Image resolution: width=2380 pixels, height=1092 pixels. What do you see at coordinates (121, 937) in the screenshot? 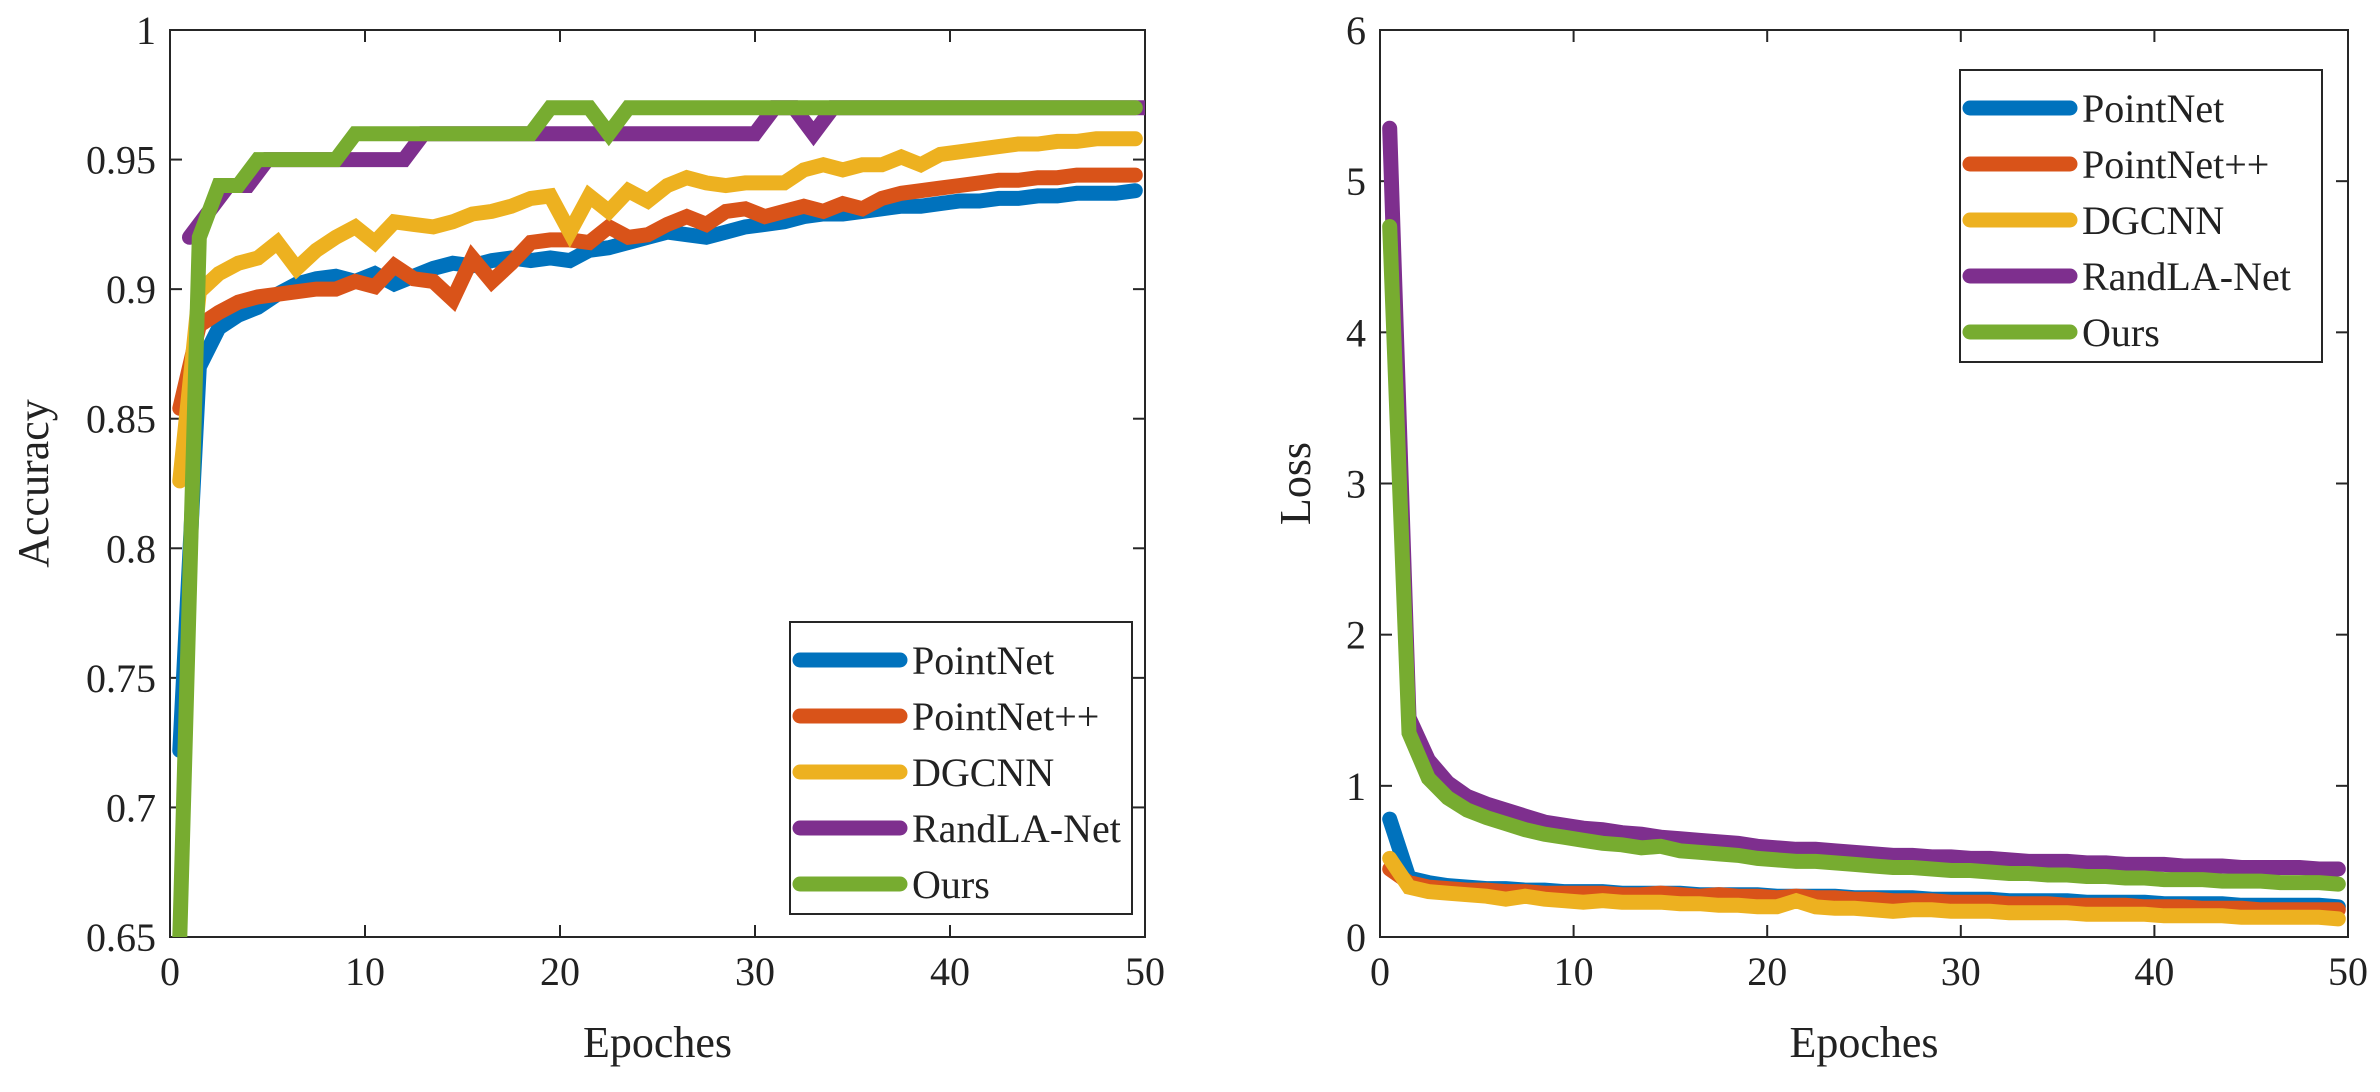
I see `y-tick-label: 0.65` at bounding box center [121, 937].